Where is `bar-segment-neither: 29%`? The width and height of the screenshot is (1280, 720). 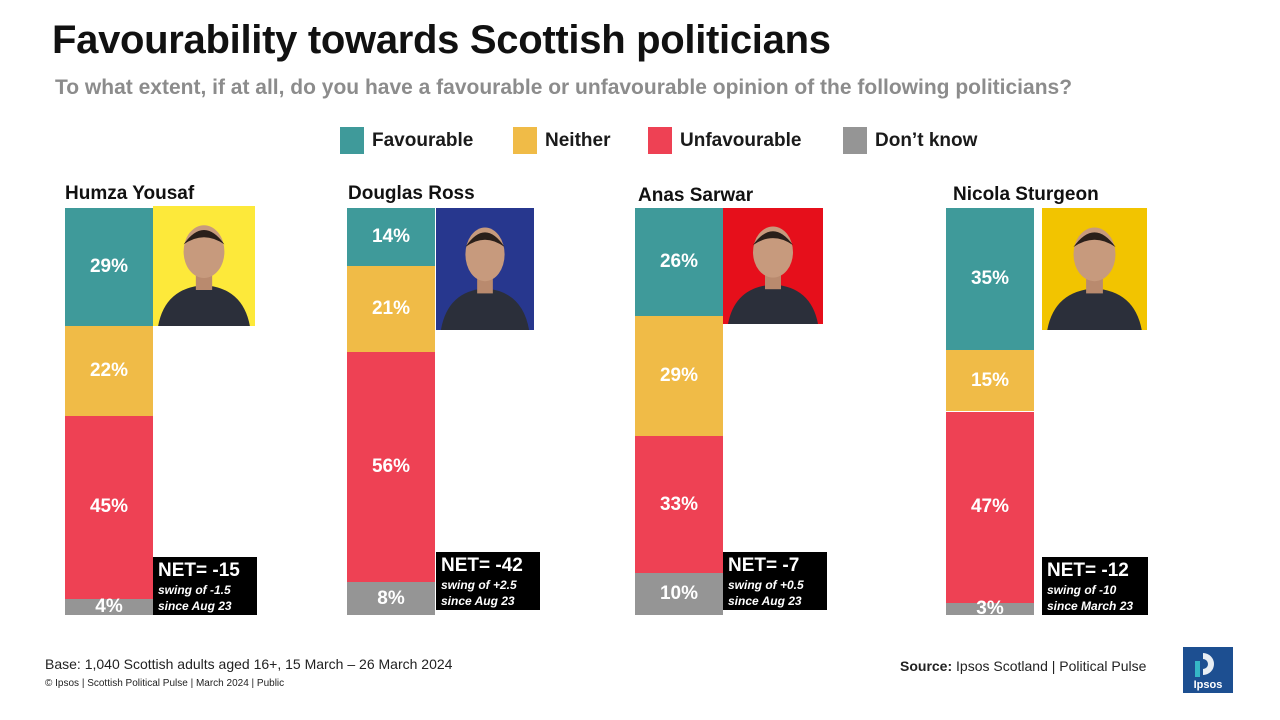
bar-segment-neither: 29% is located at coordinates (679, 376).